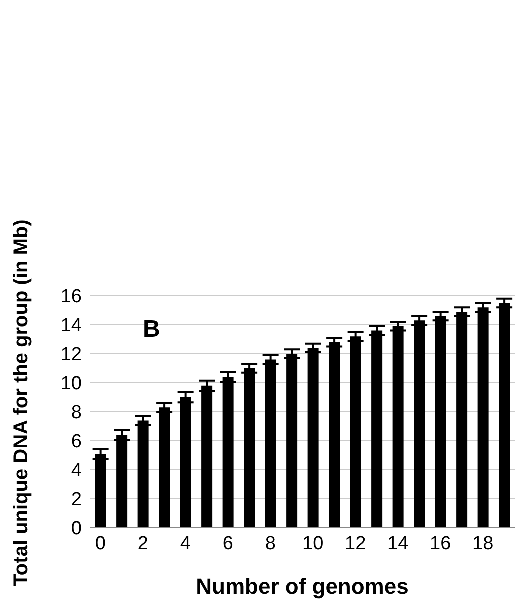 This screenshot has height=615, width=515. What do you see at coordinates (76, 500) in the screenshot?
I see `y-tick-label: 2` at bounding box center [76, 500].